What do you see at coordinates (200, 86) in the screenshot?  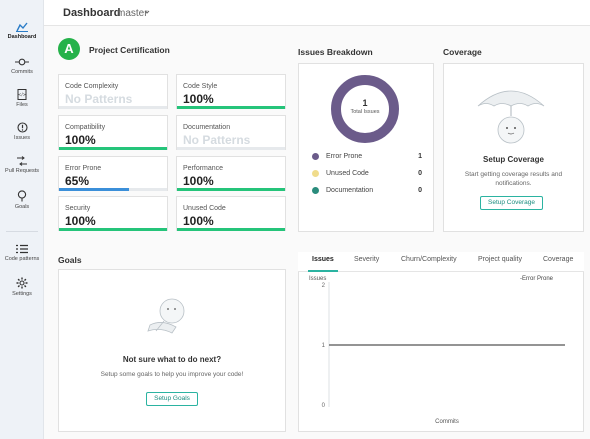 I see `metric-label: Code Style` at bounding box center [200, 86].